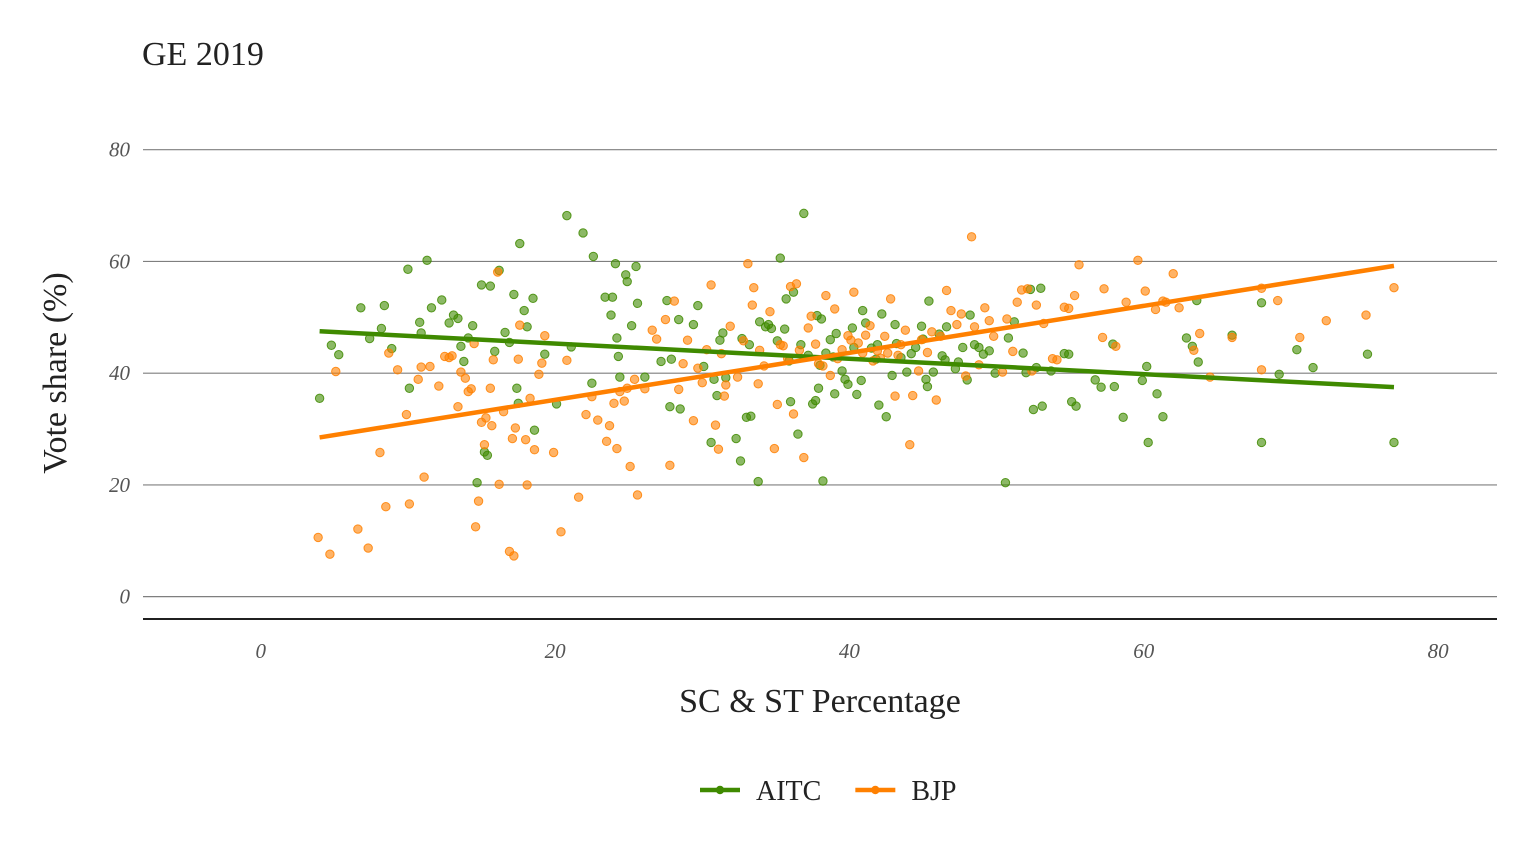 The height and width of the screenshot is (864, 1536). I want to click on x-axis-ticks: 0 20 40 60 80, so click(852, 651).